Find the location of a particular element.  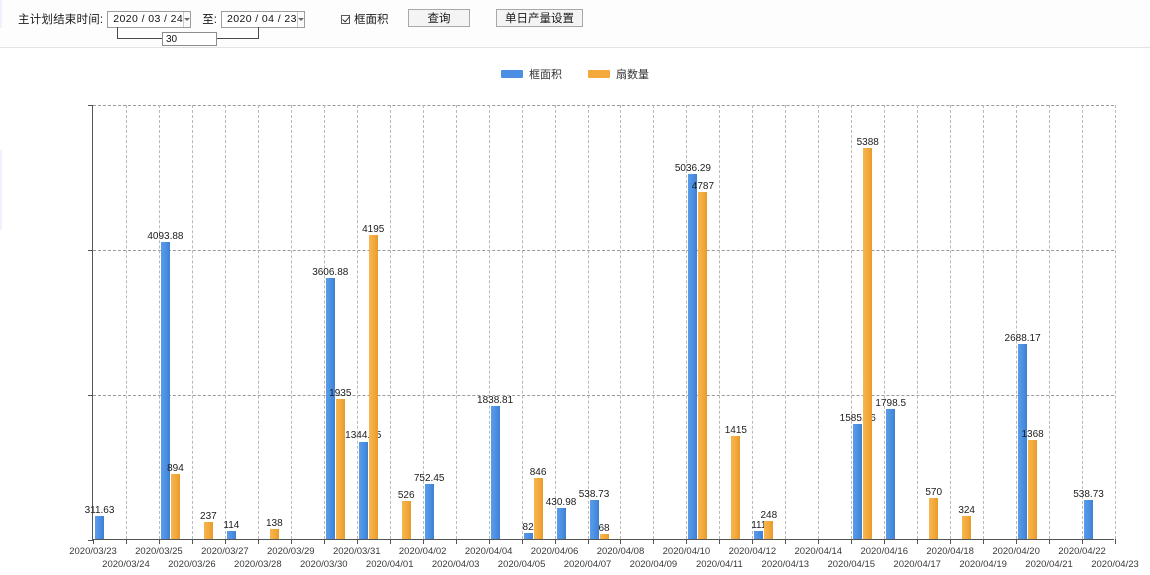

bar-框面积-2020/04/07 is located at coordinates (594, 519).